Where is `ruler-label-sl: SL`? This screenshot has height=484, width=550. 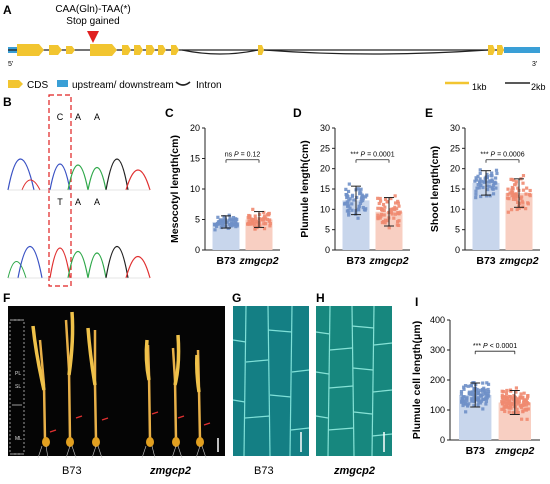
ruler-label-sl: SL is located at coordinates (18, 387).